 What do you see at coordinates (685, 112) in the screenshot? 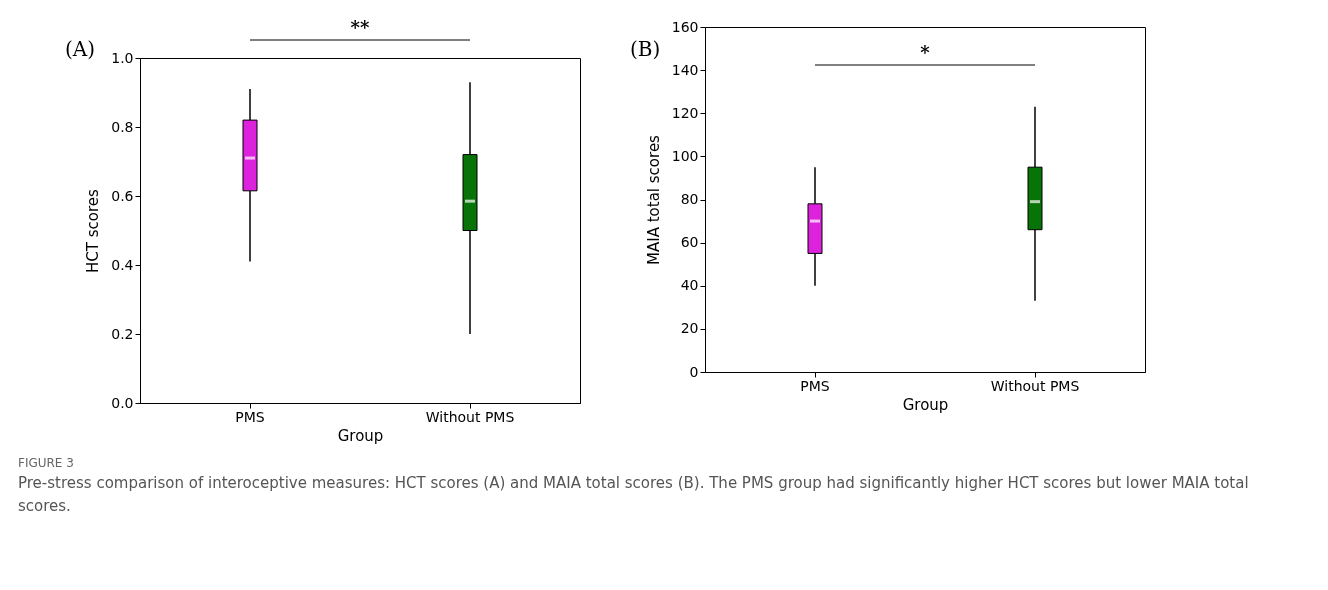
I see `y-tick-label: 120` at bounding box center [685, 112].